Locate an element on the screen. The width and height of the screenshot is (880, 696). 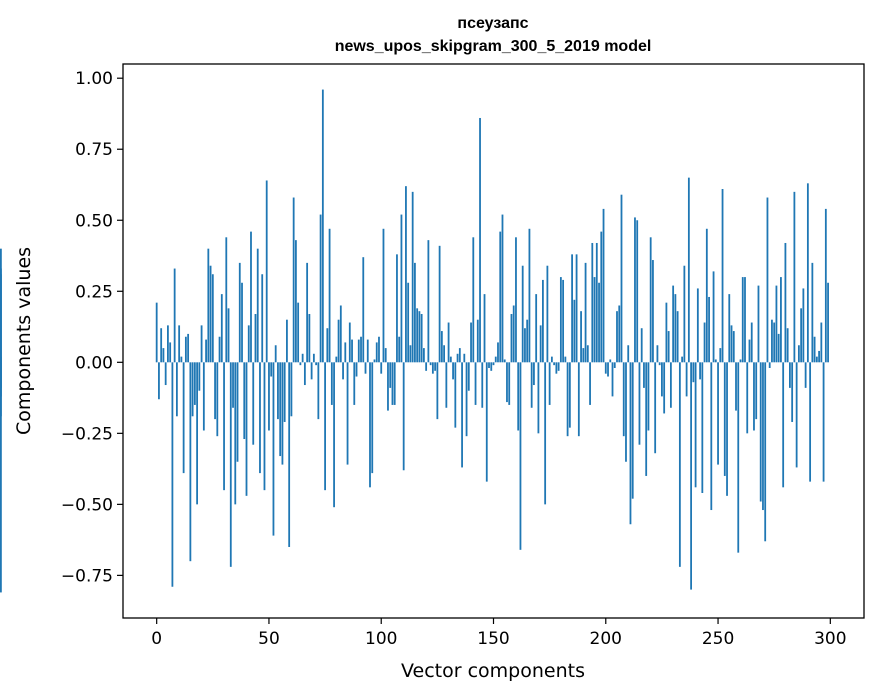
x-tick-label: 50 is located at coordinates (269, 639).